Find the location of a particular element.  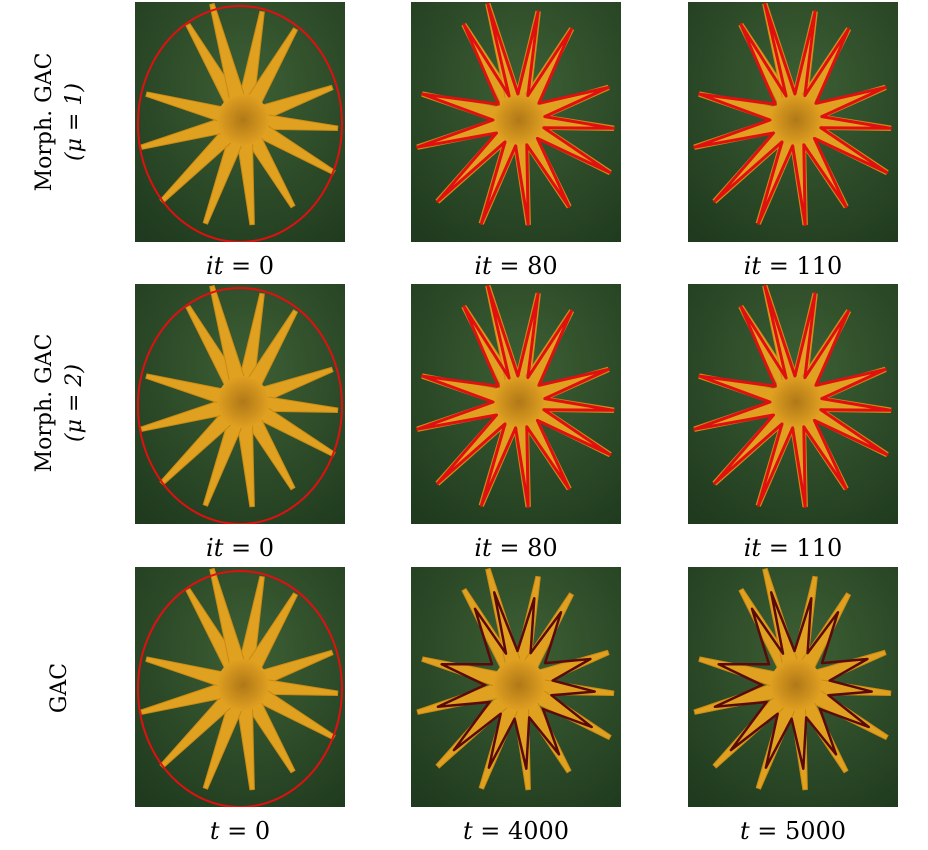

caption-r1-c1: it = 0 is located at coordinates (240, 266).